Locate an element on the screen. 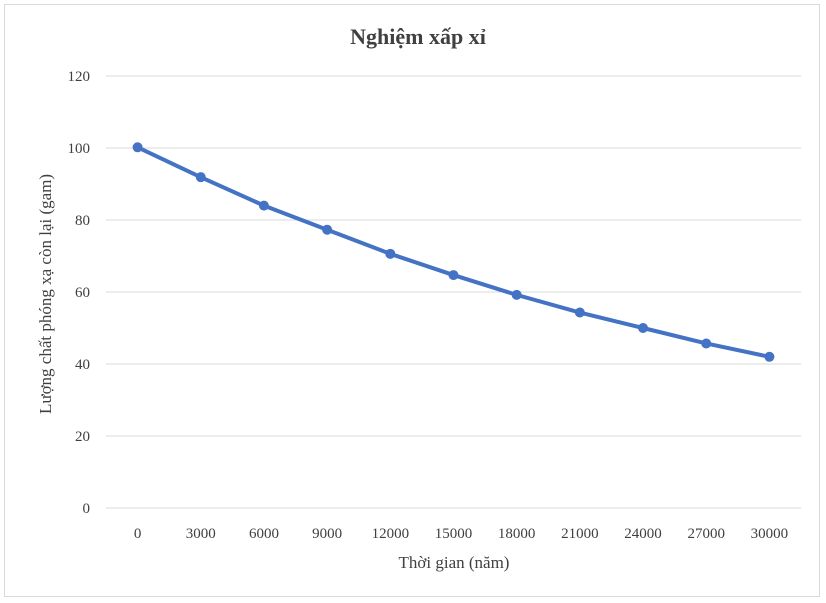  x-tick-label: 3000 is located at coordinates (201, 534).